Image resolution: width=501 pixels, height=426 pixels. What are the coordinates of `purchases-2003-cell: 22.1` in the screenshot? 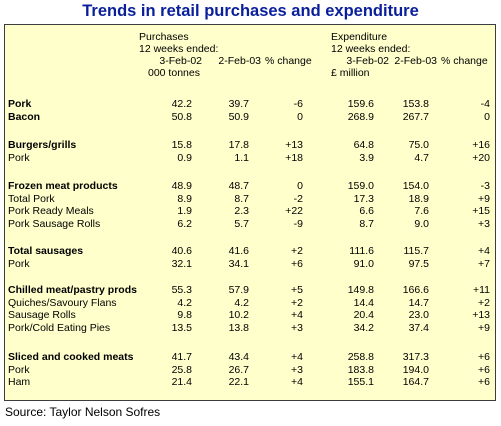 It's located at (238, 382).